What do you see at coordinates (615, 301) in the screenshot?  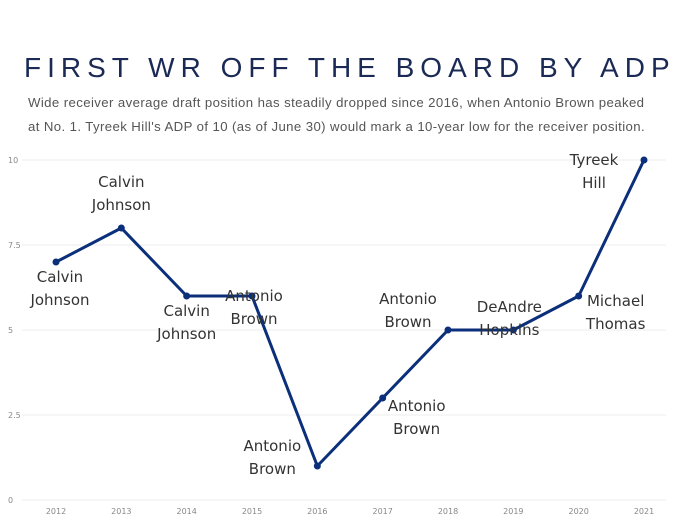 I see `point-label: Michael` at bounding box center [615, 301].